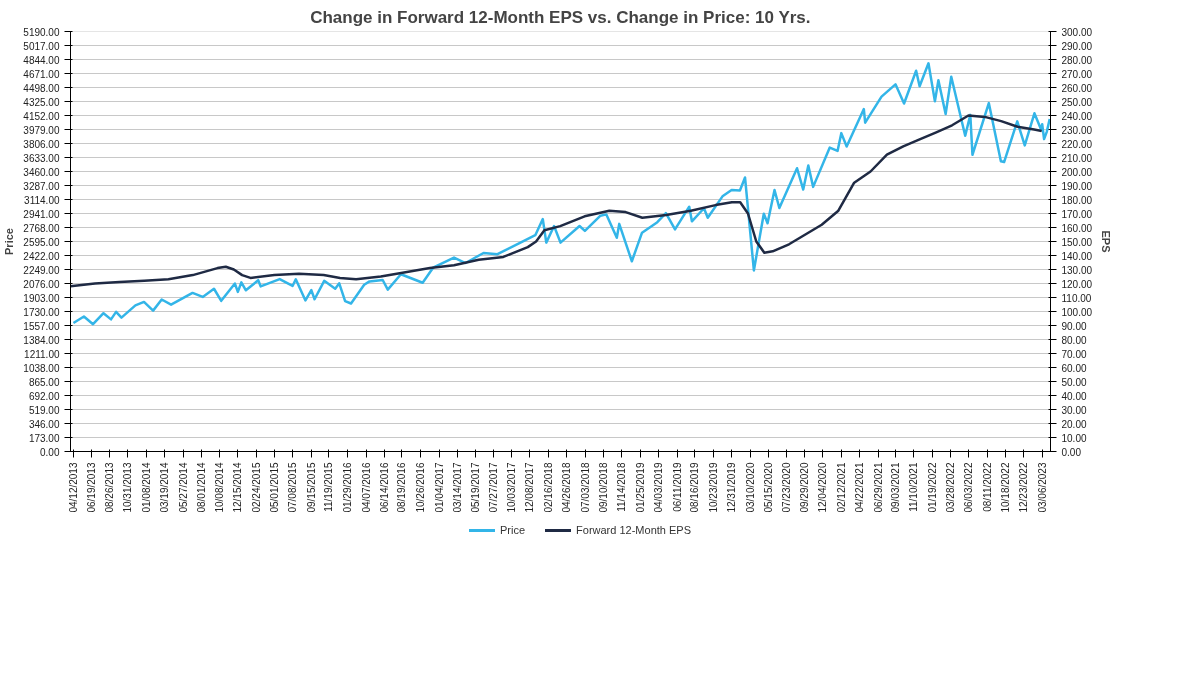  I want to click on x-tick-label: 03/28/2022, so click(951, 487).